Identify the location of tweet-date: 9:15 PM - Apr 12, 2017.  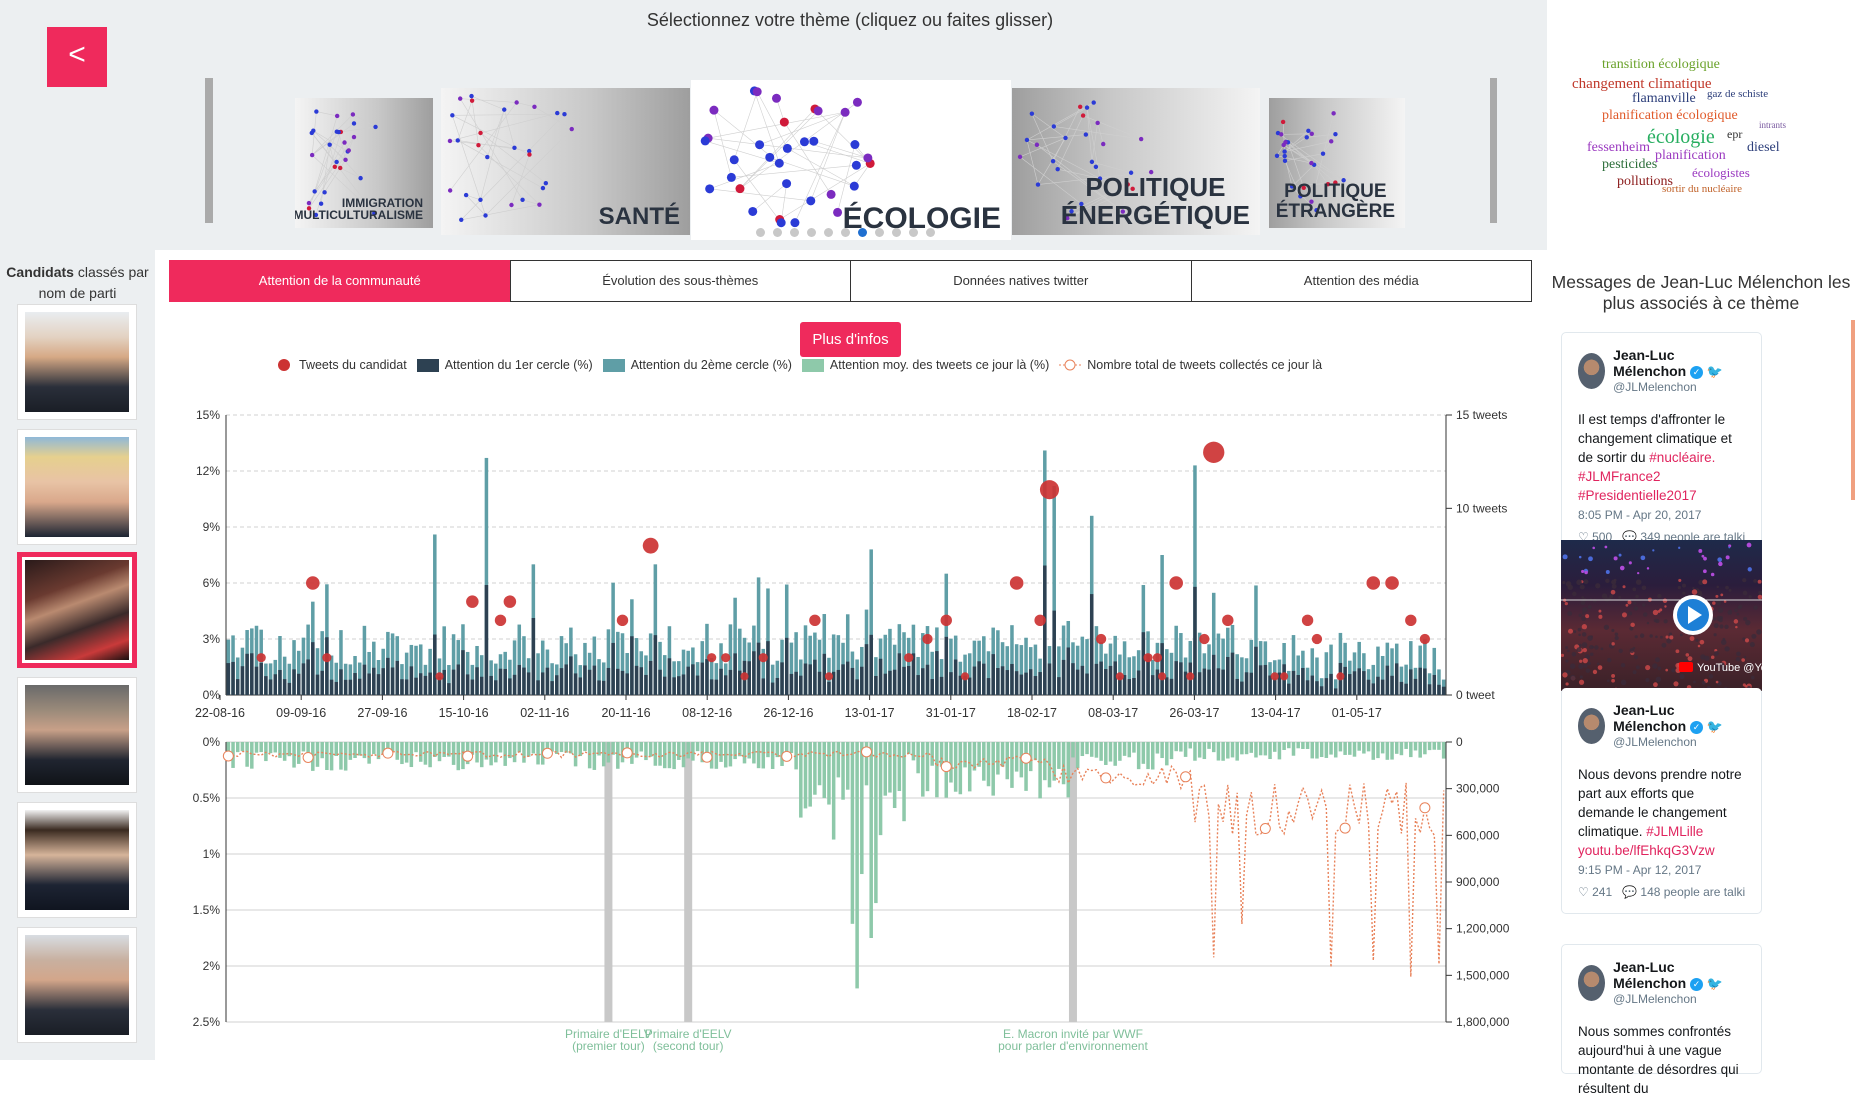
(1661, 870).